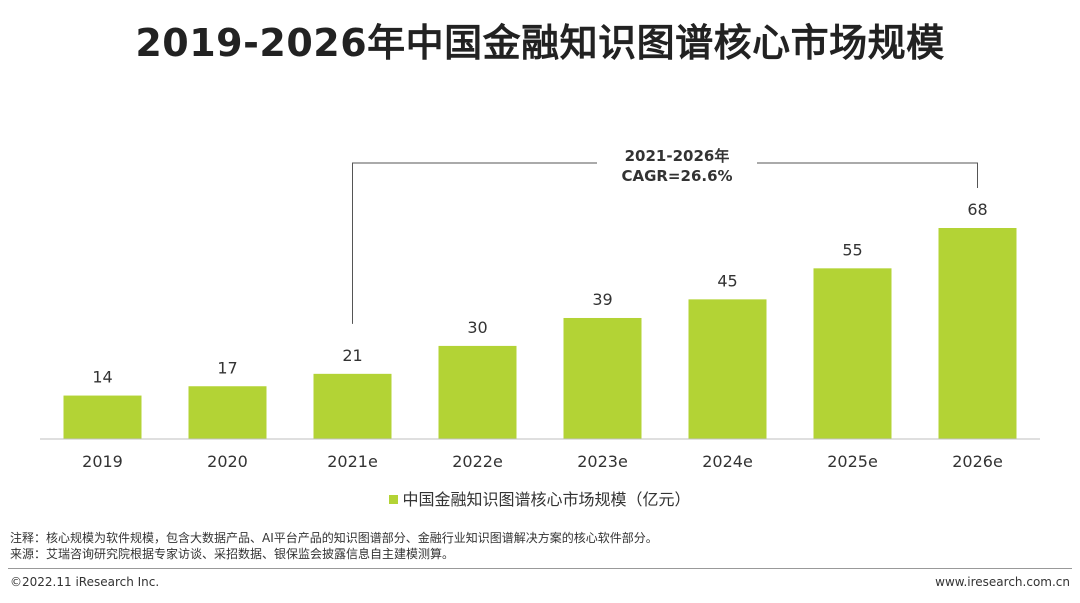 This screenshot has height=603, width=1080. What do you see at coordinates (227, 367) in the screenshot?
I see `value-label-2020: 17` at bounding box center [227, 367].